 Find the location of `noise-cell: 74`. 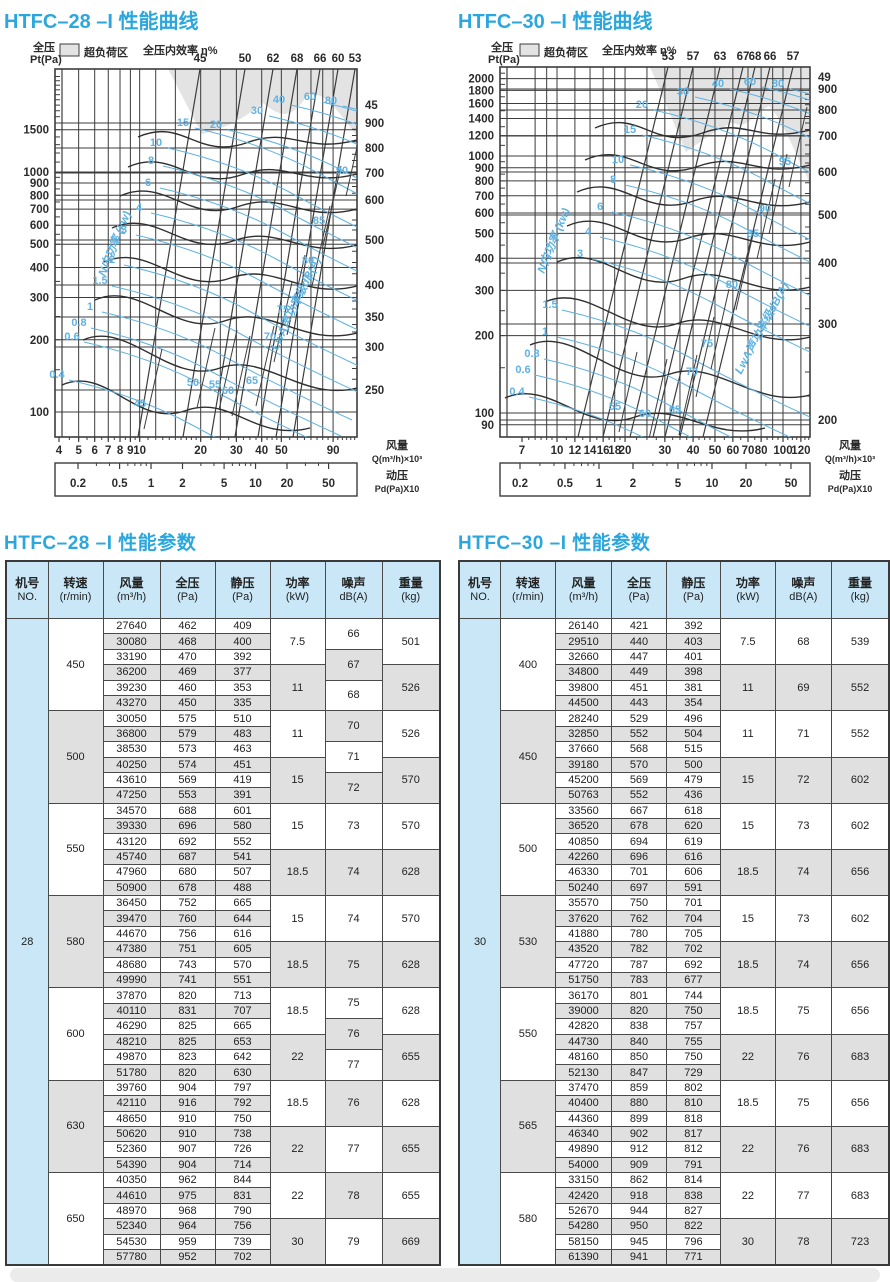

noise-cell: 74 is located at coordinates (353, 872).